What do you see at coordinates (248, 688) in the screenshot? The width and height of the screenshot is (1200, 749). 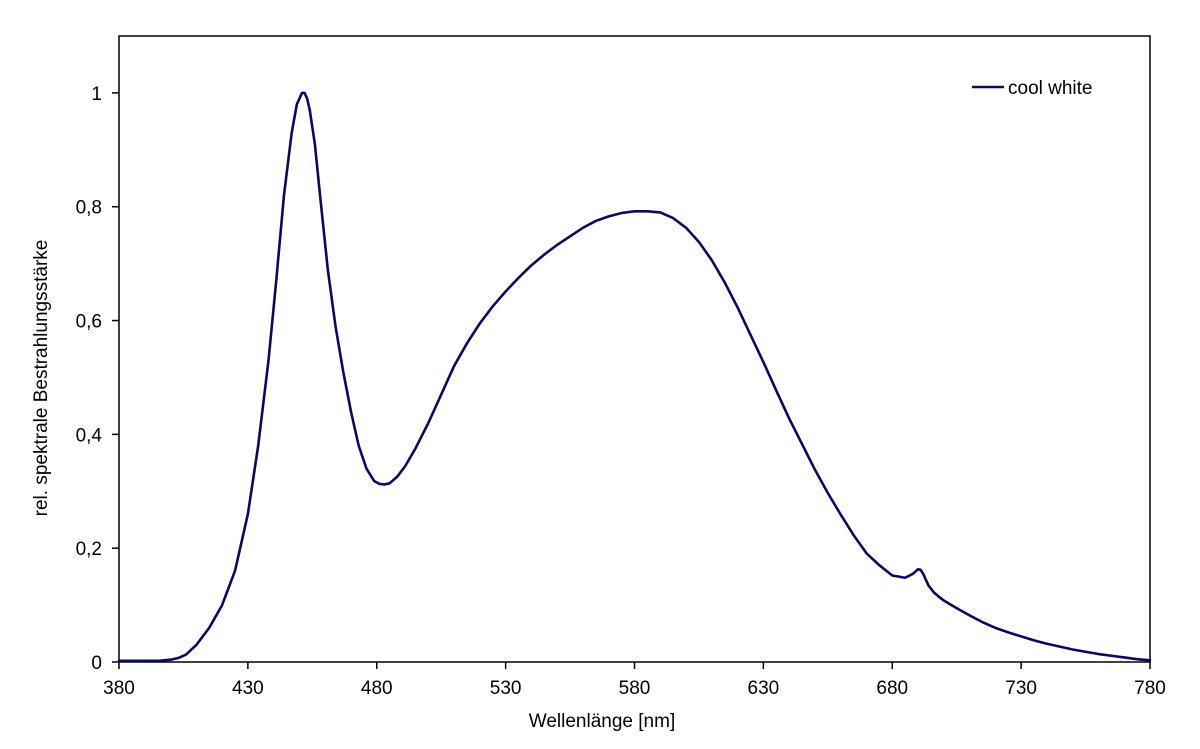 I see `x-tick-label: 430` at bounding box center [248, 688].